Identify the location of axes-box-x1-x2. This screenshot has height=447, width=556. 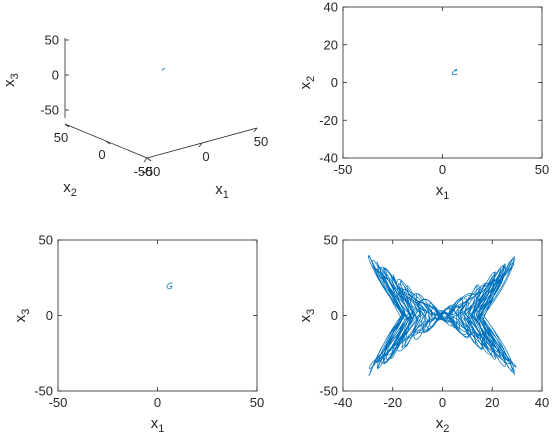
(442, 82).